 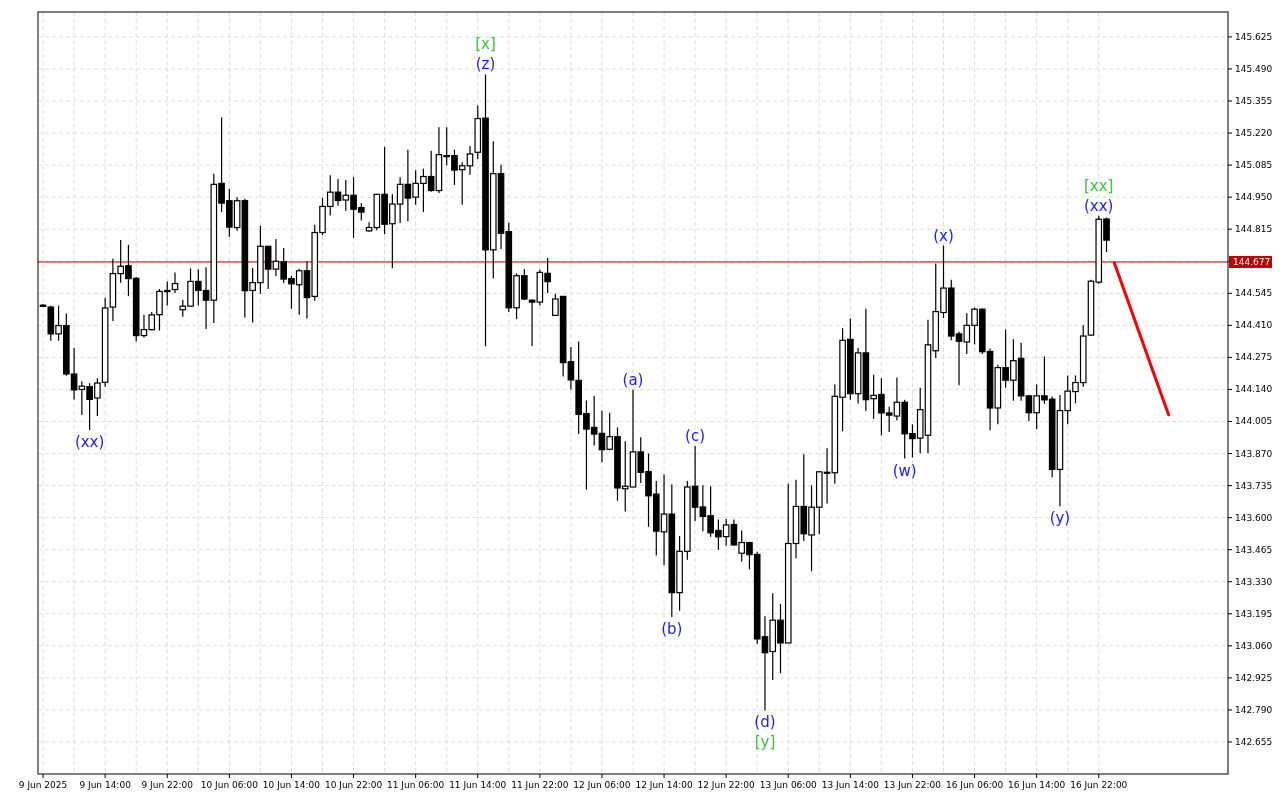 What do you see at coordinates (291, 785) in the screenshot?
I see `x-tick-label: 10 Jun 14:00` at bounding box center [291, 785].